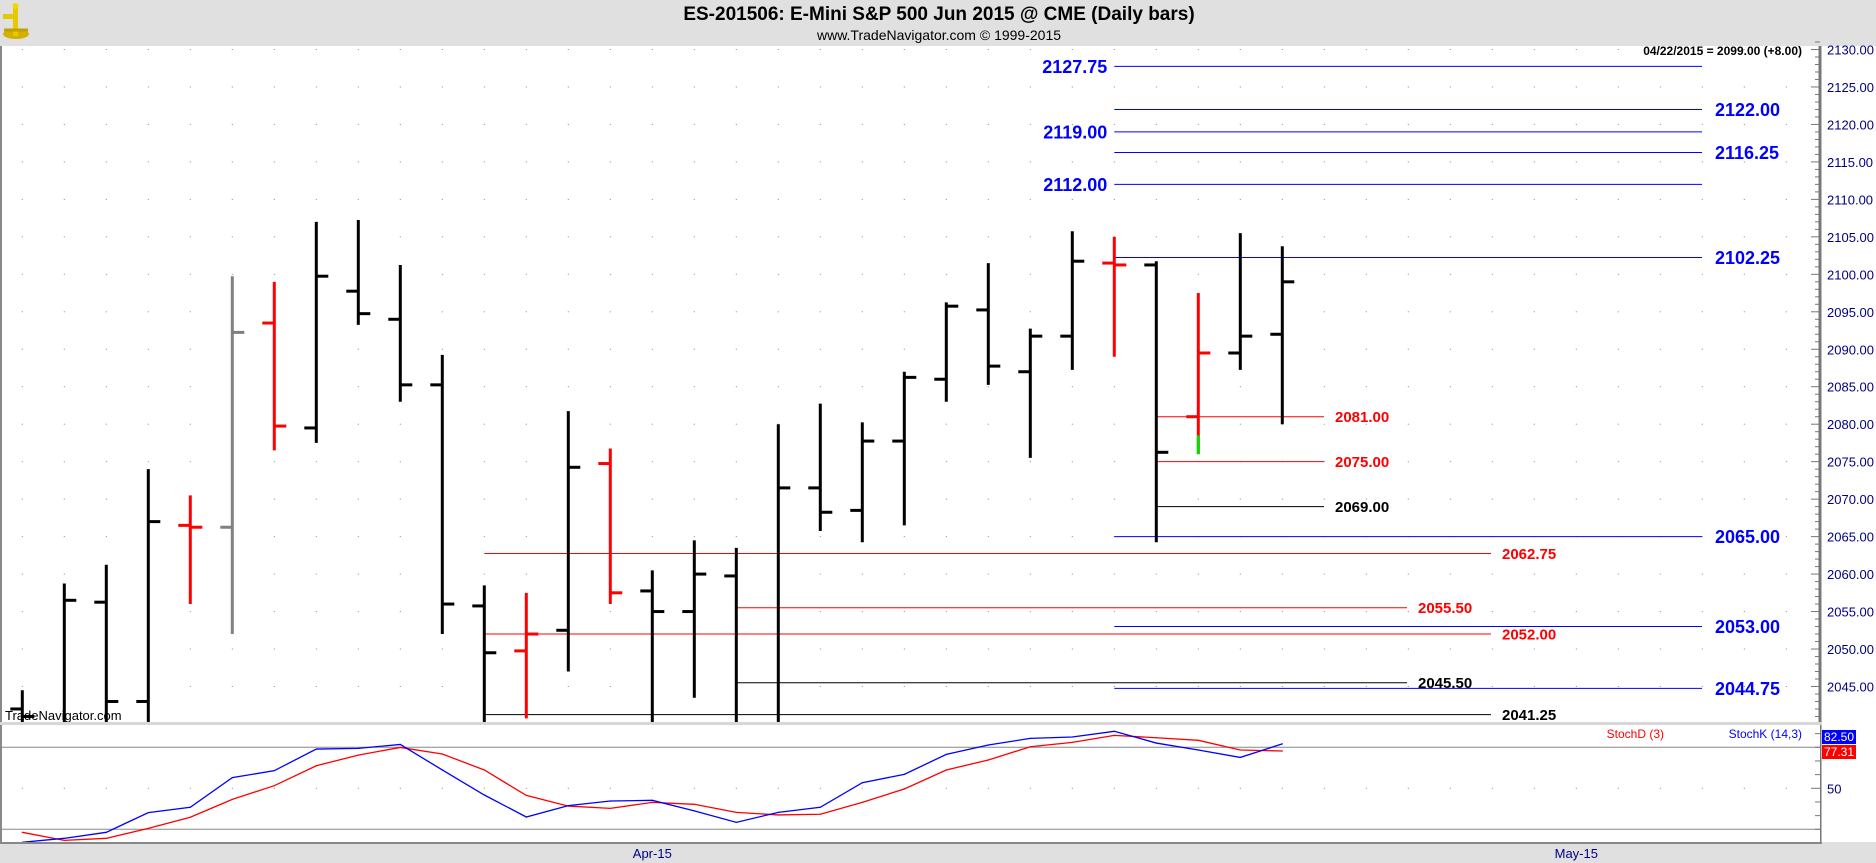 The height and width of the screenshot is (863, 1876). I want to click on level-label: 2127.75, so click(1074, 67).